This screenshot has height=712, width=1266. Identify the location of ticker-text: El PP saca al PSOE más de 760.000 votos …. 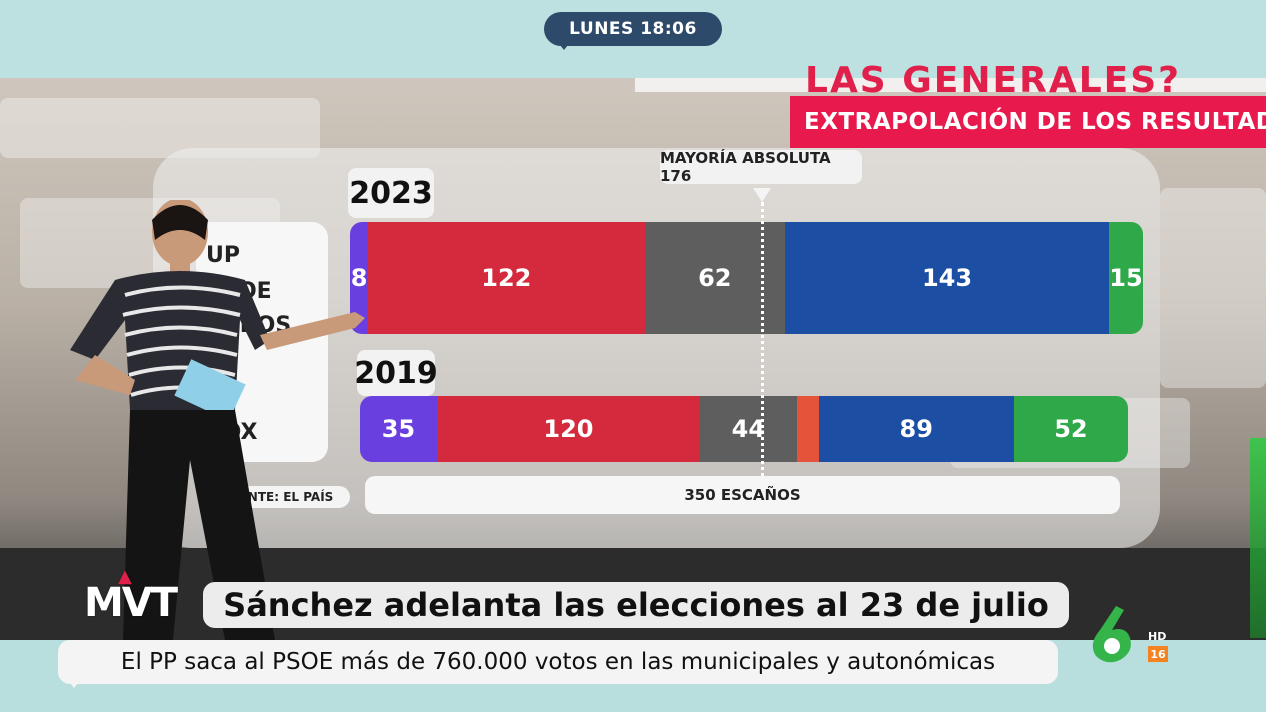
(558, 662).